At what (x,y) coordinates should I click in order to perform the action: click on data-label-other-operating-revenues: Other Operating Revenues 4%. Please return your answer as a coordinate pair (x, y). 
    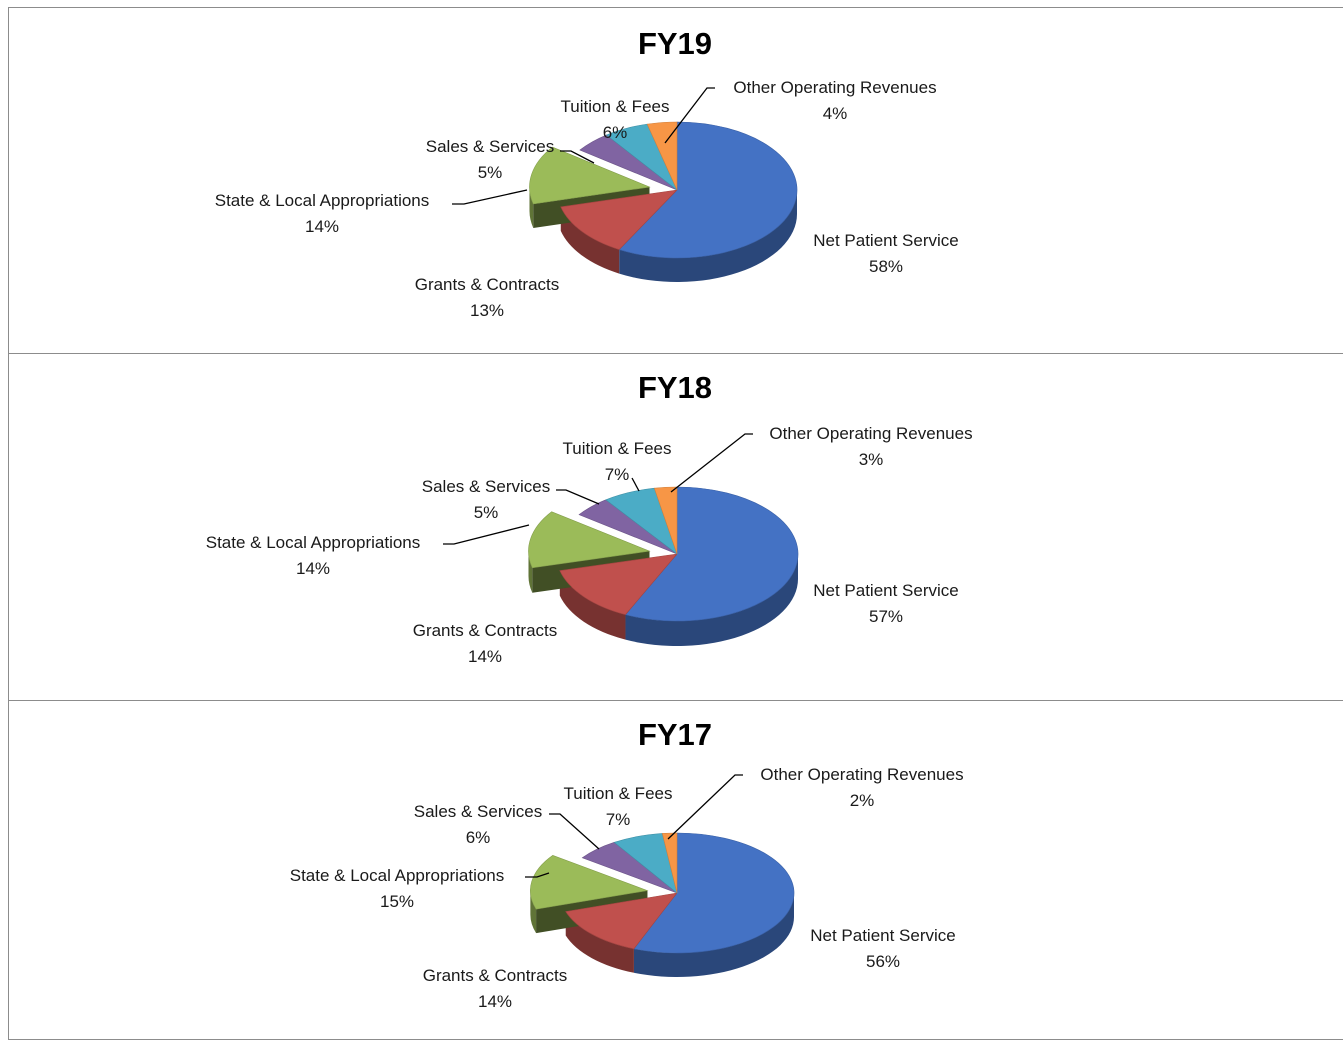
    Looking at the image, I should click on (800, 111).